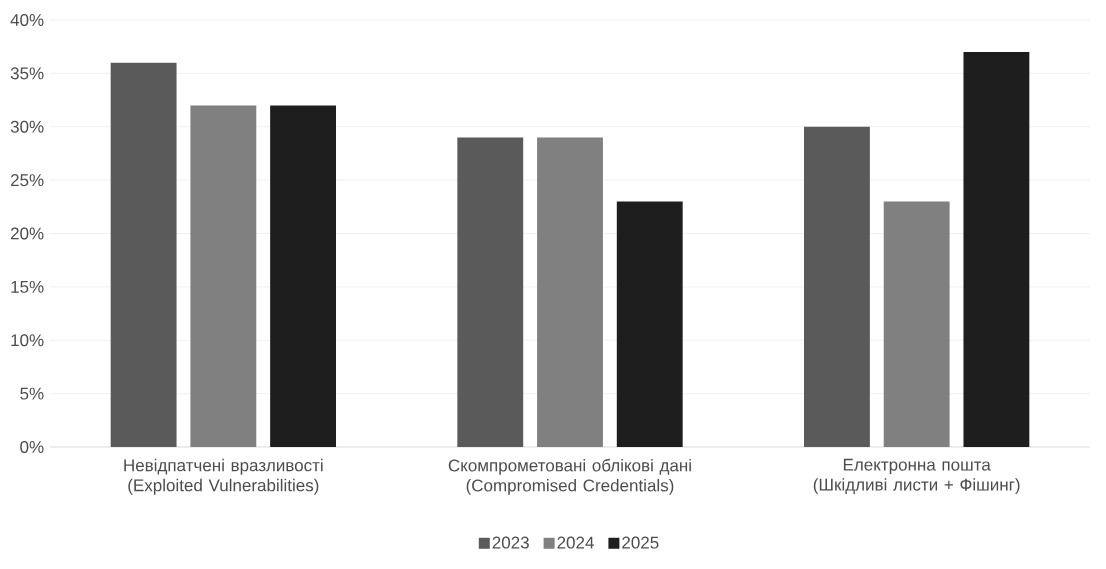 This screenshot has width=1106, height=569. Describe the element at coordinates (27, 233) in the screenshot. I see `y-tick-label: 20%` at that location.